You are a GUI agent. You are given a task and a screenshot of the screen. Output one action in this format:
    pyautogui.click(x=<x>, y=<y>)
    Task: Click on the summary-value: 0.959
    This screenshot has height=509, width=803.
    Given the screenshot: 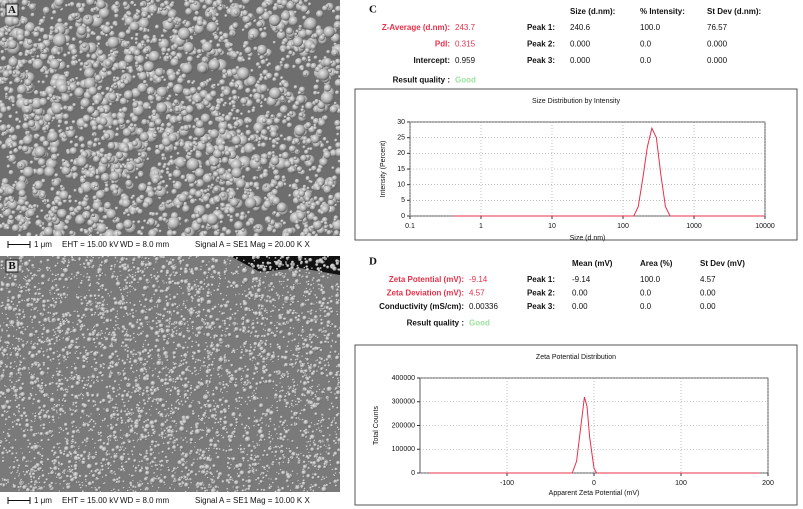 What is the action you would take?
    pyautogui.click(x=465, y=60)
    